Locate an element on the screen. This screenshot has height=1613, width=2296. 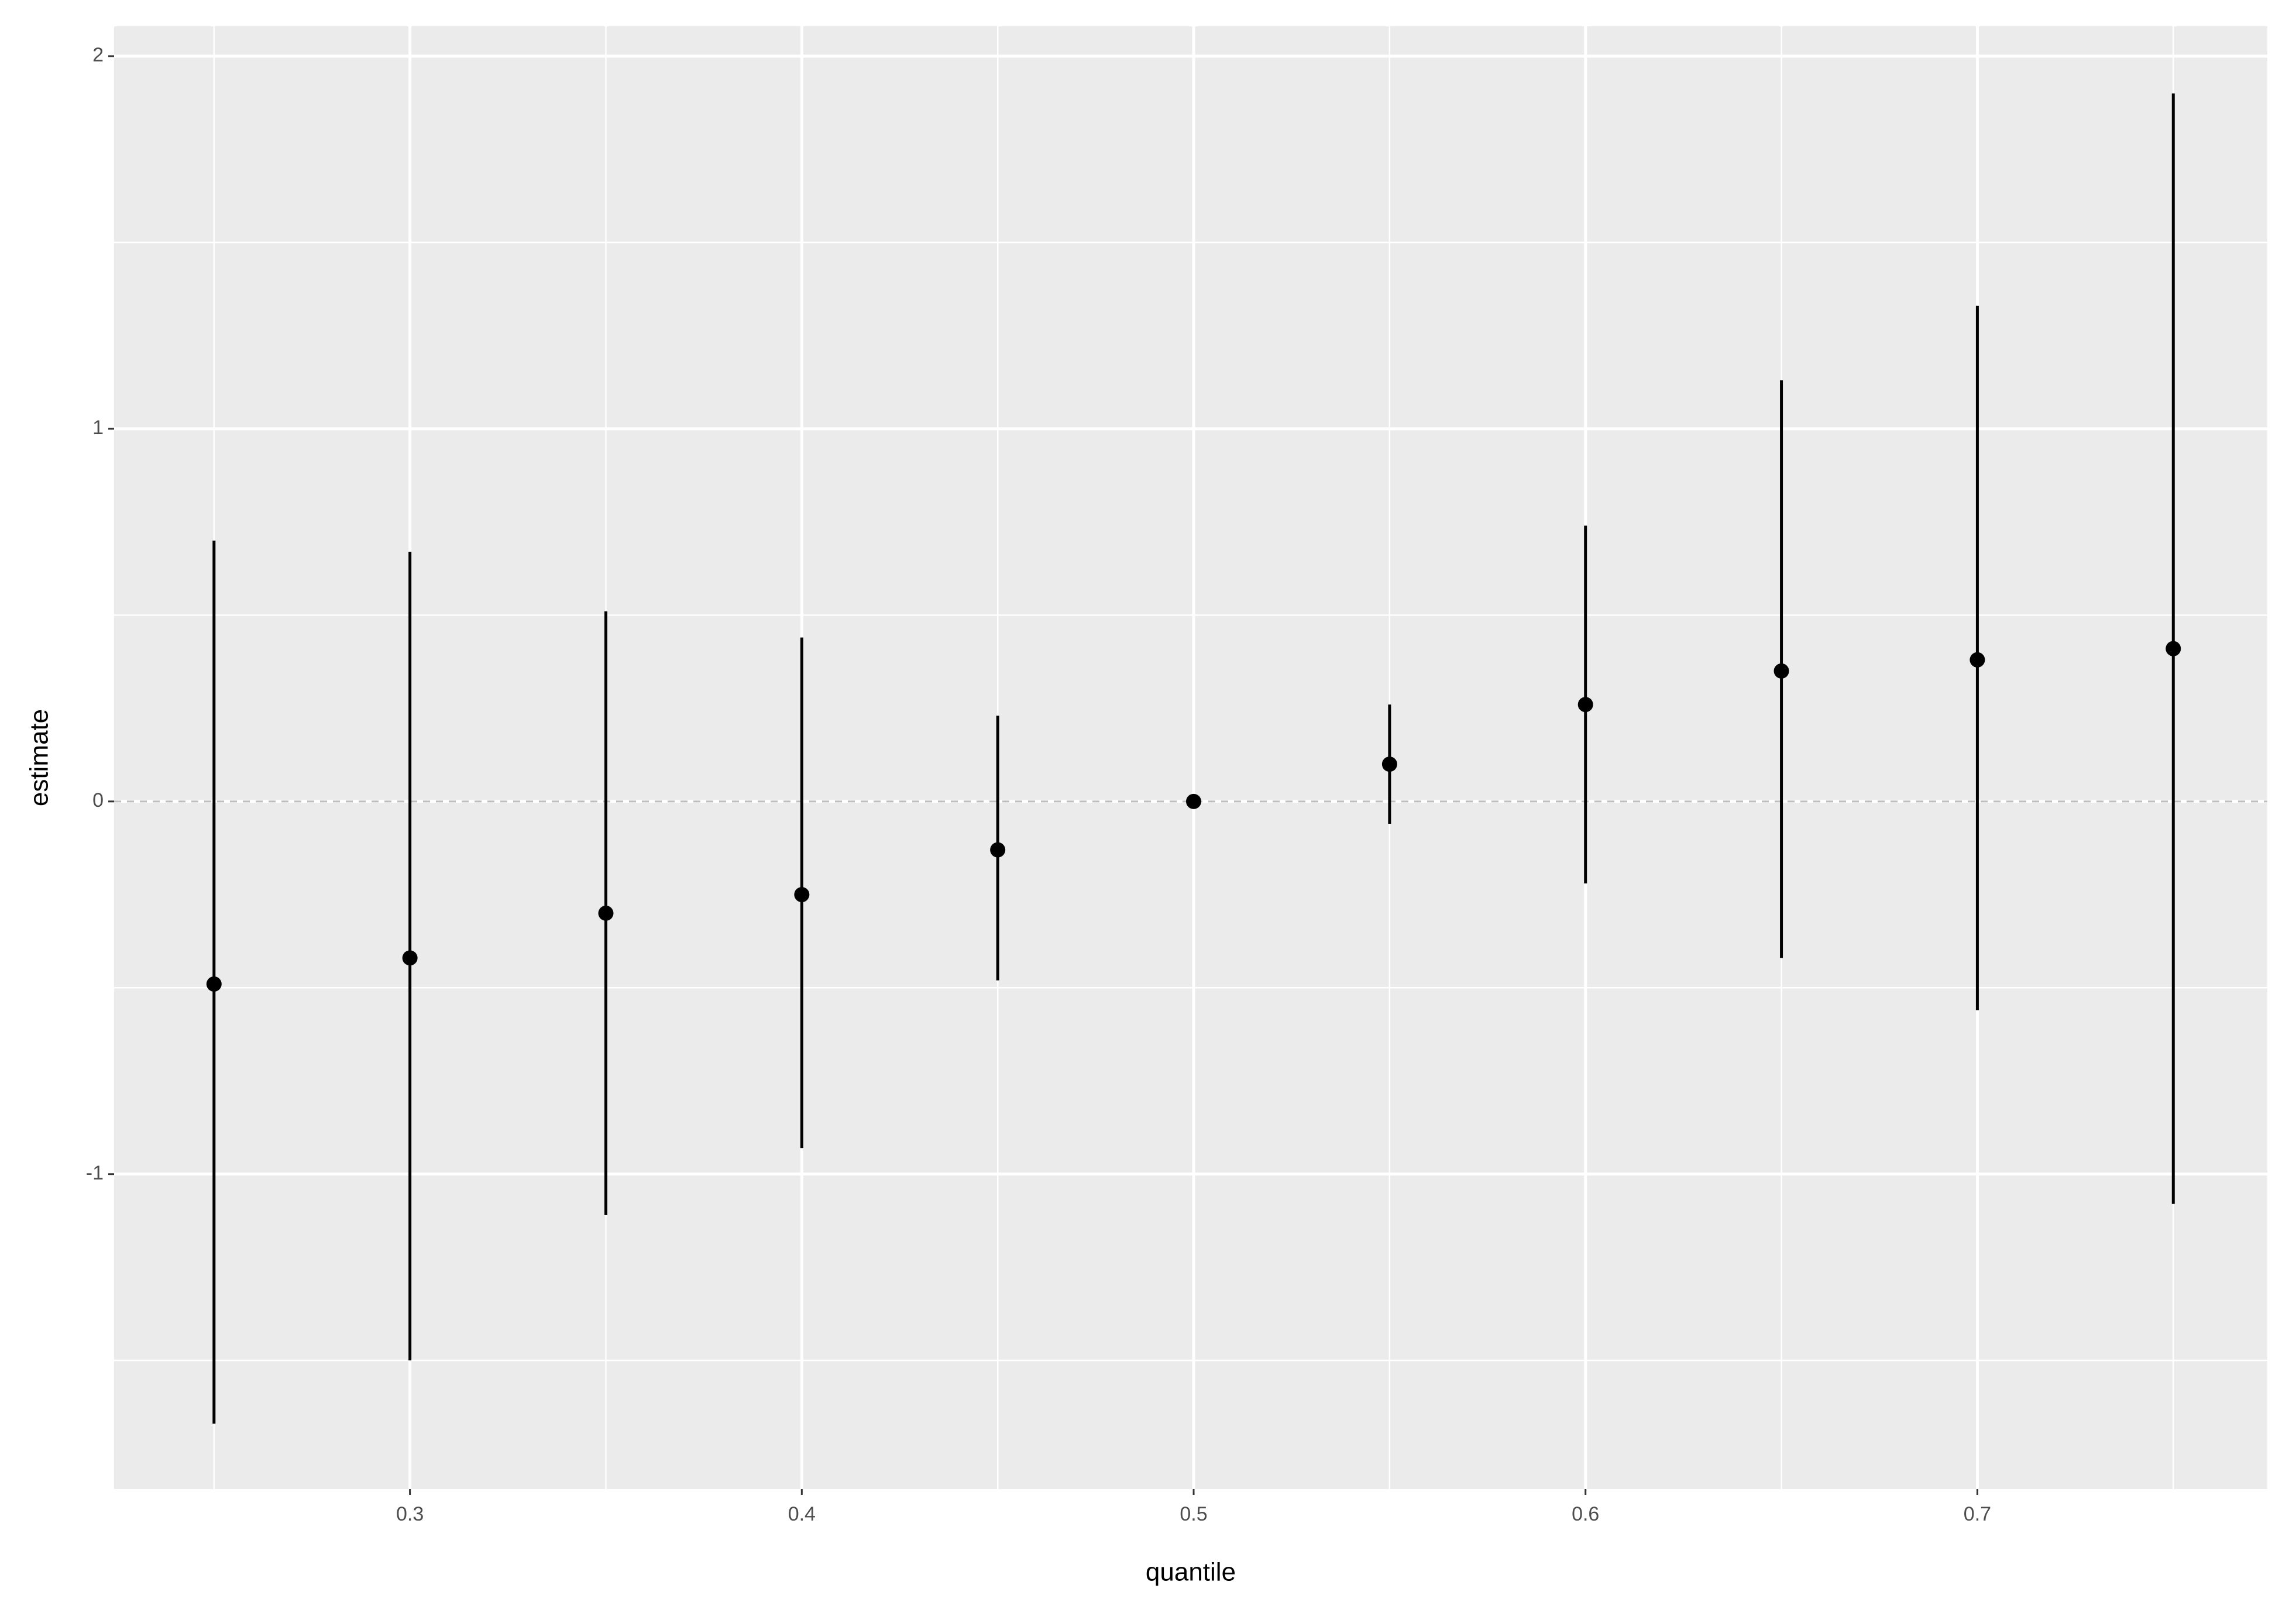
x-tick-label: 0.7 is located at coordinates (1977, 1514).